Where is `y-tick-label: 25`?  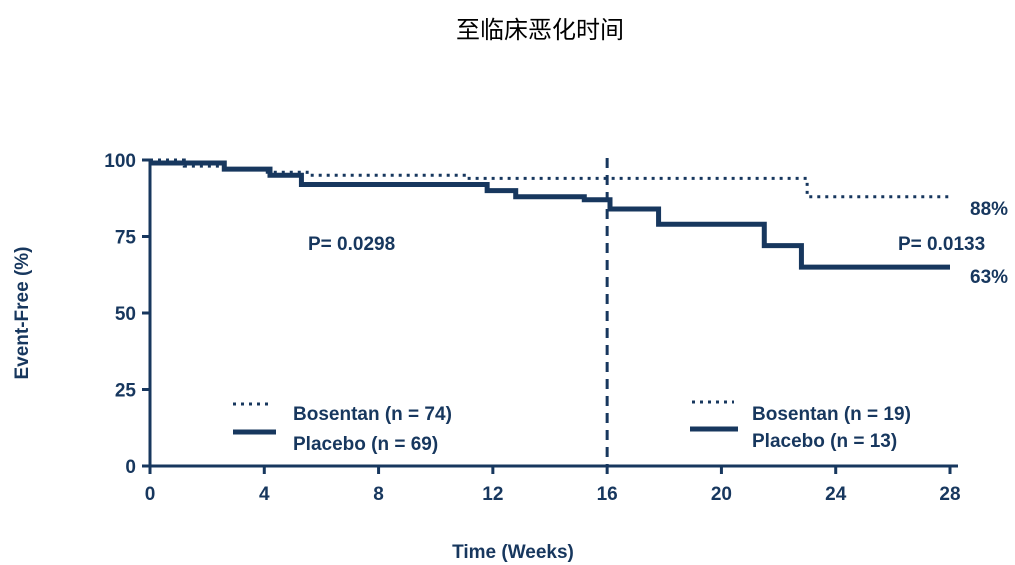
y-tick-label: 25 is located at coordinates (126, 391).